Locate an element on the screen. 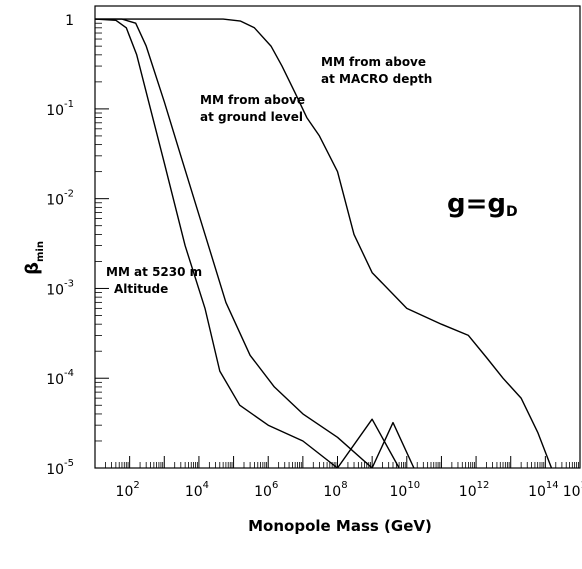 This screenshot has height=569, width=582. x-tick-exponent: 14 is located at coordinates (552, 485).